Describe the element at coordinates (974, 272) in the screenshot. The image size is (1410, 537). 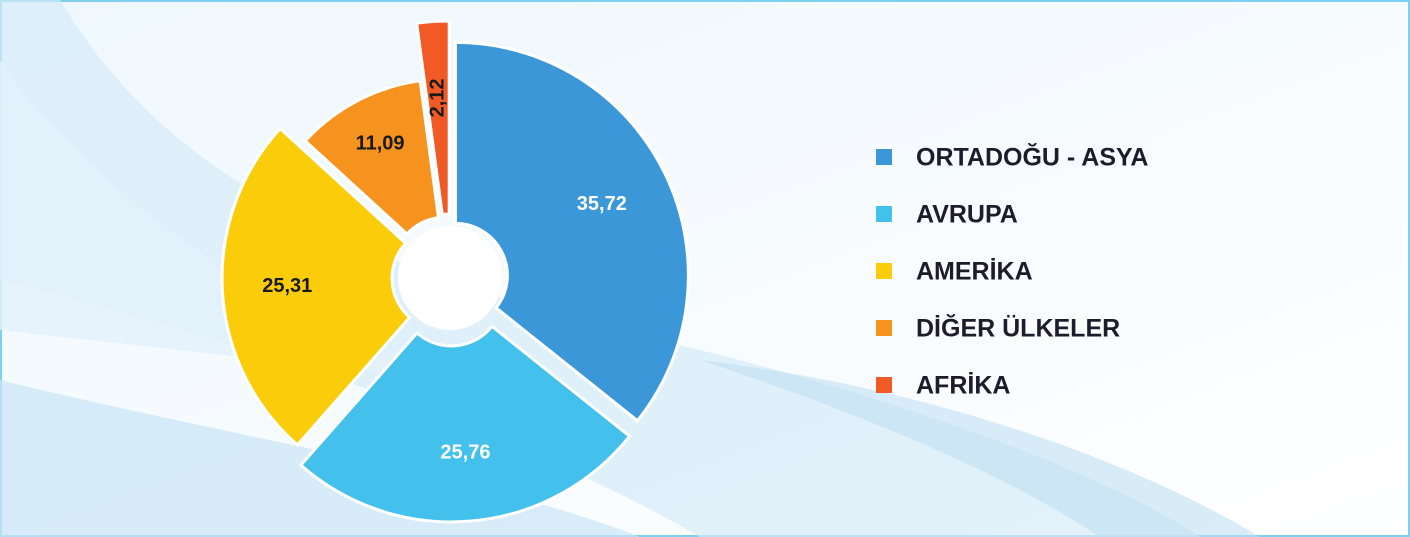
I see `legend-label: AMERİKA` at that location.